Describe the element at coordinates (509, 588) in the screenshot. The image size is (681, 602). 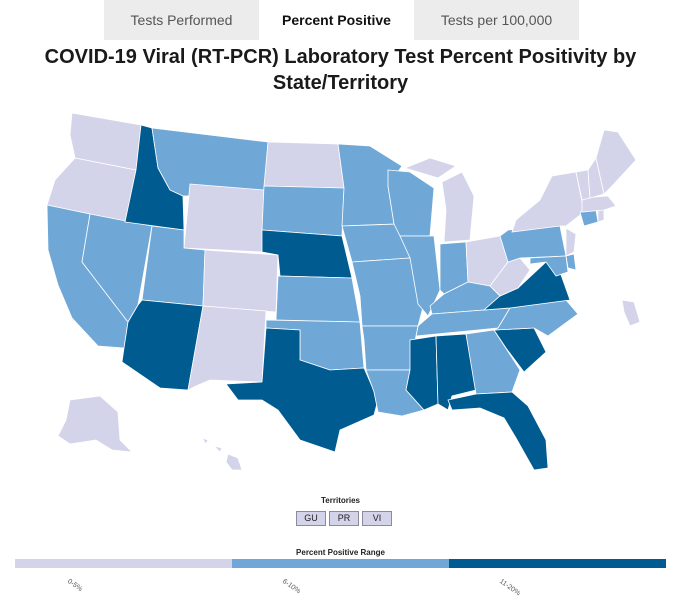
I see `legend-label-high: 11-20%` at that location.